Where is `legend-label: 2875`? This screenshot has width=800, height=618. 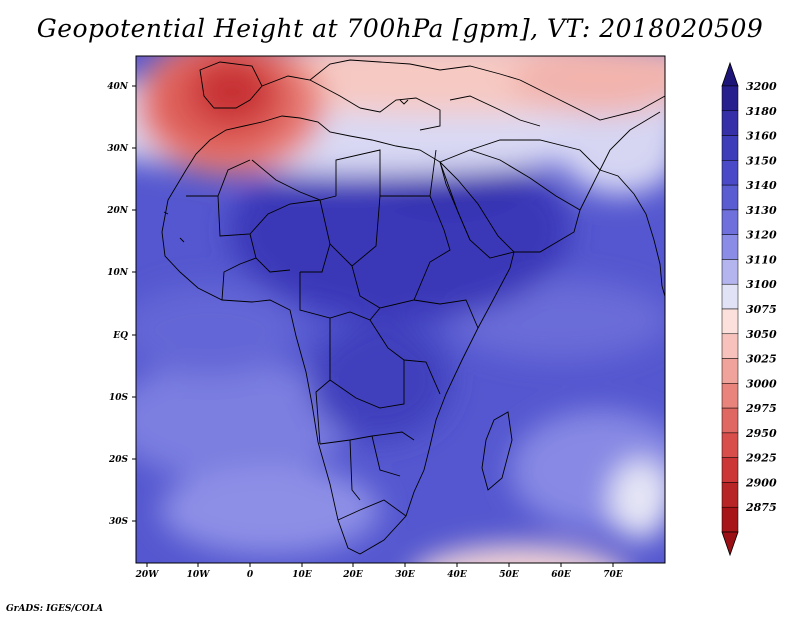
legend-label: 2875 is located at coordinates (761, 507).